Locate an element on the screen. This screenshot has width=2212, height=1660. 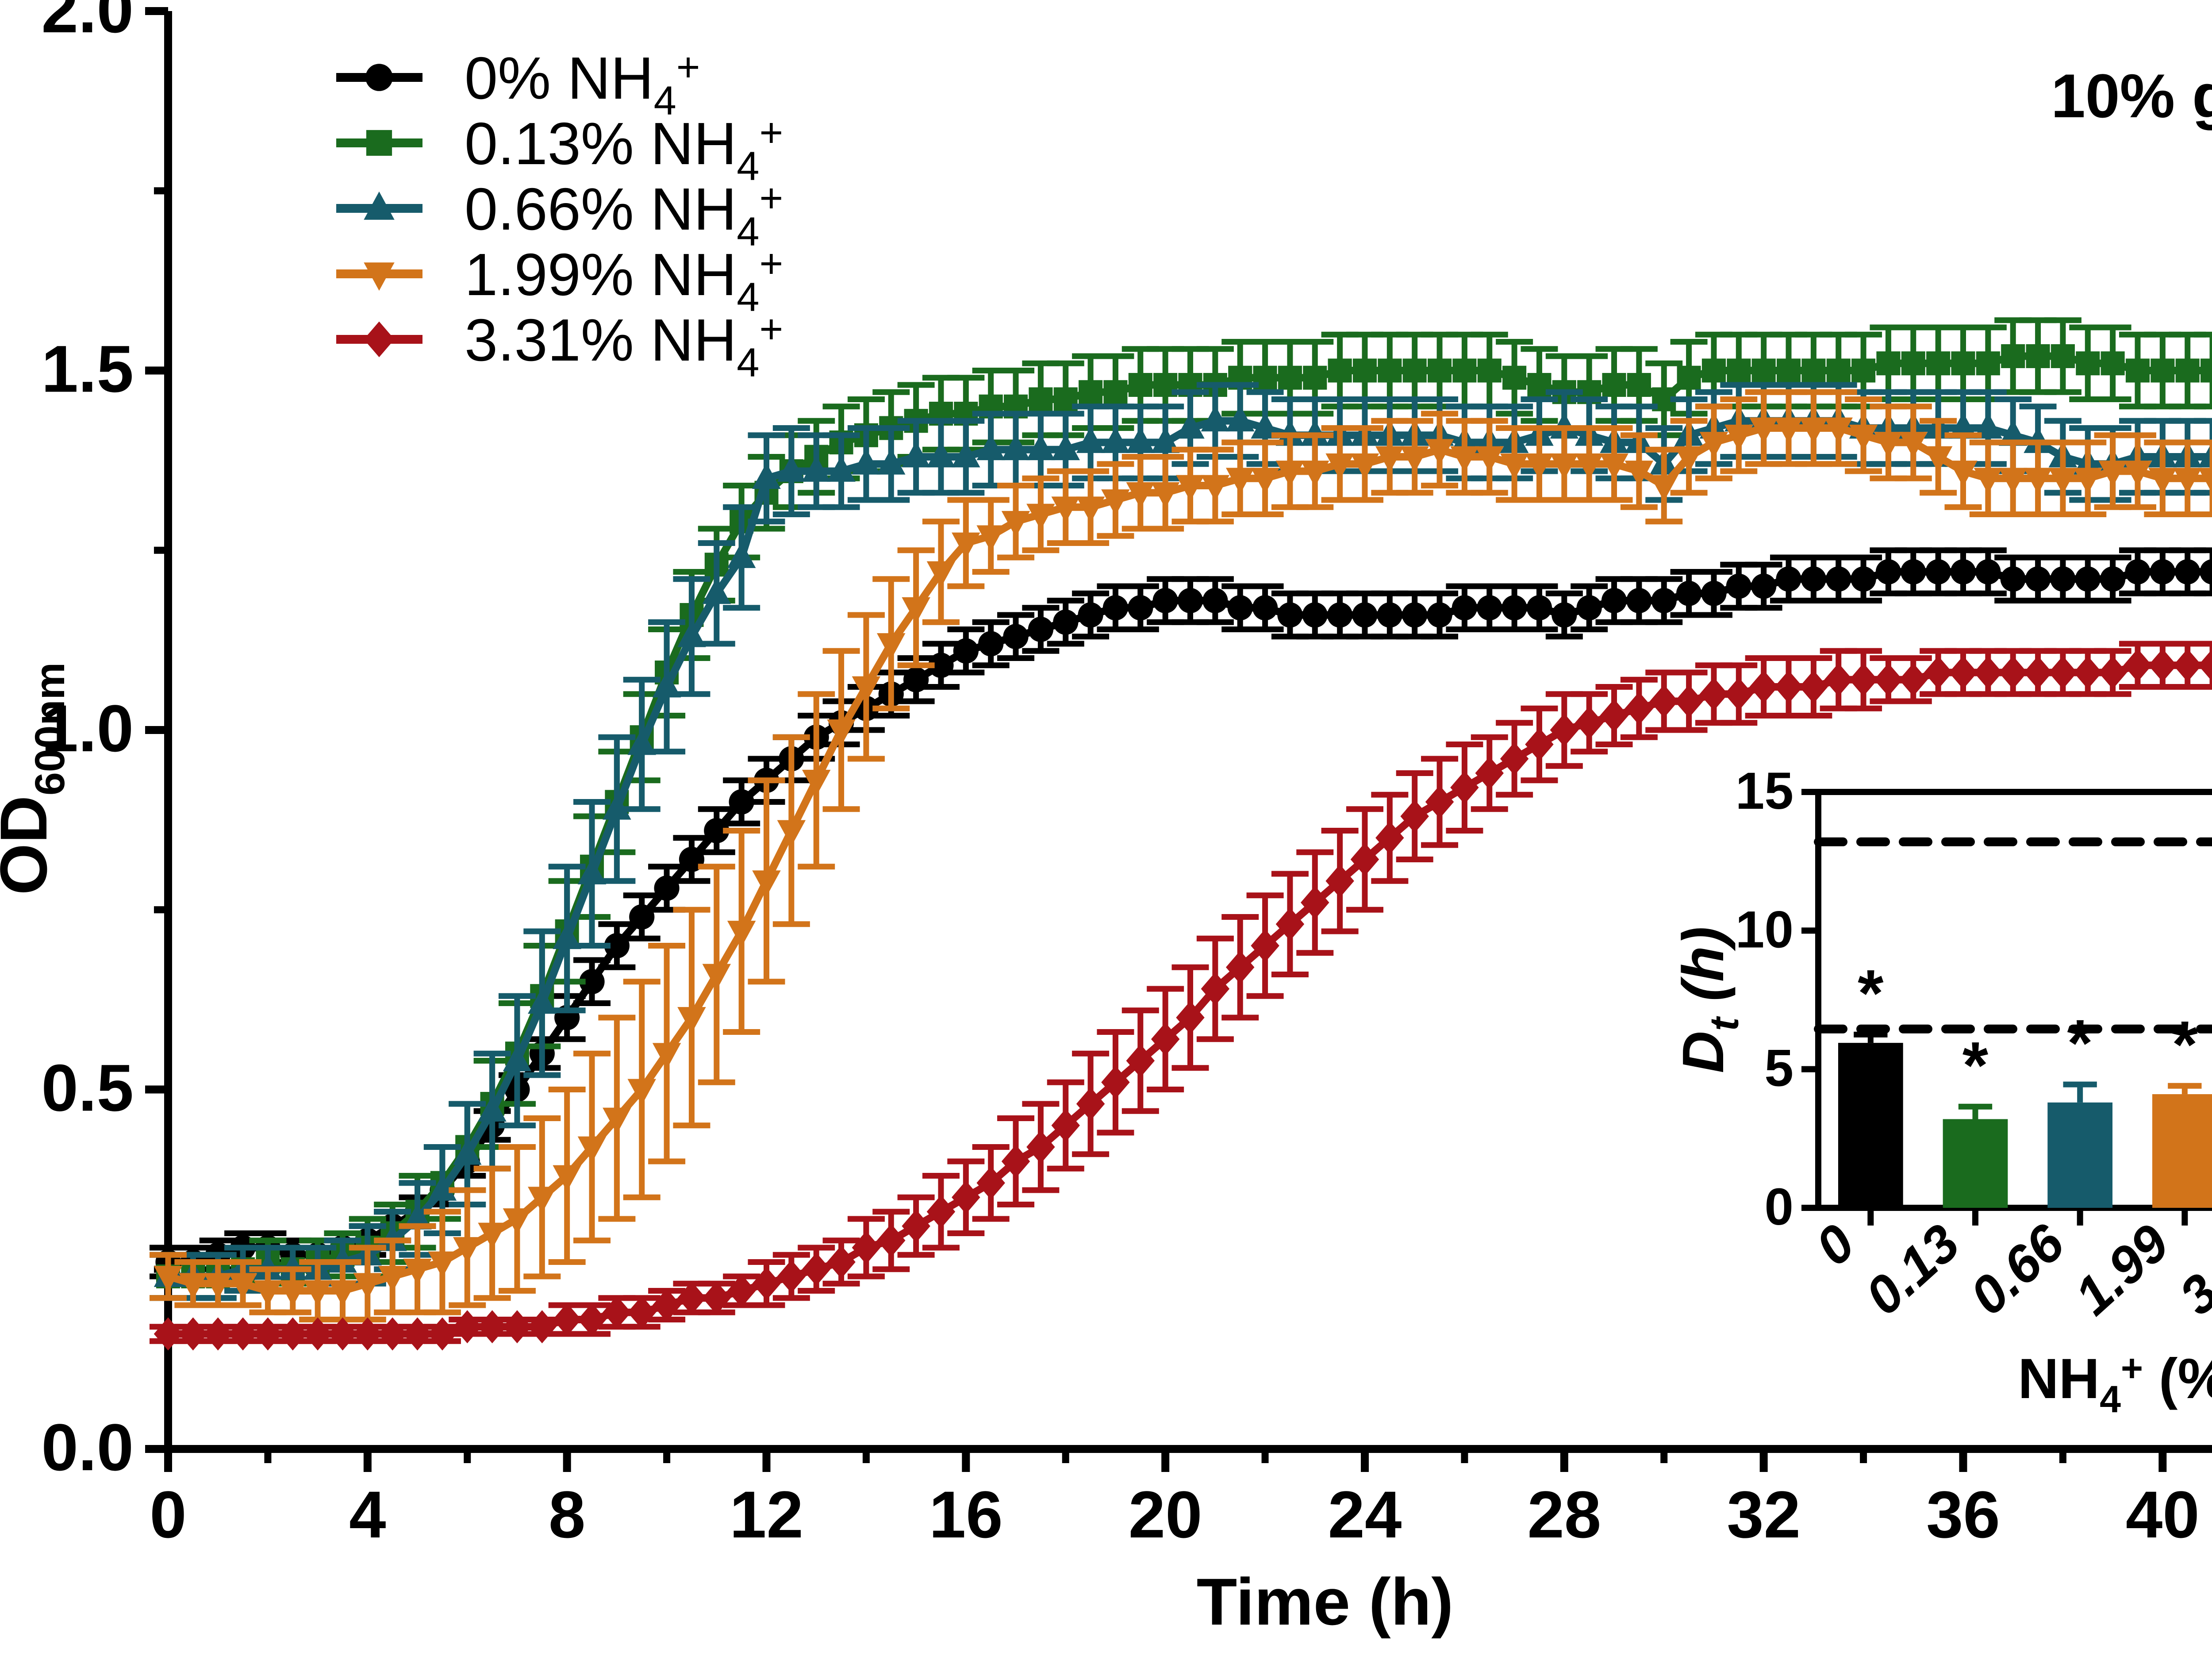
legend-label: 0% NH4+ is located at coordinates (583, 84).